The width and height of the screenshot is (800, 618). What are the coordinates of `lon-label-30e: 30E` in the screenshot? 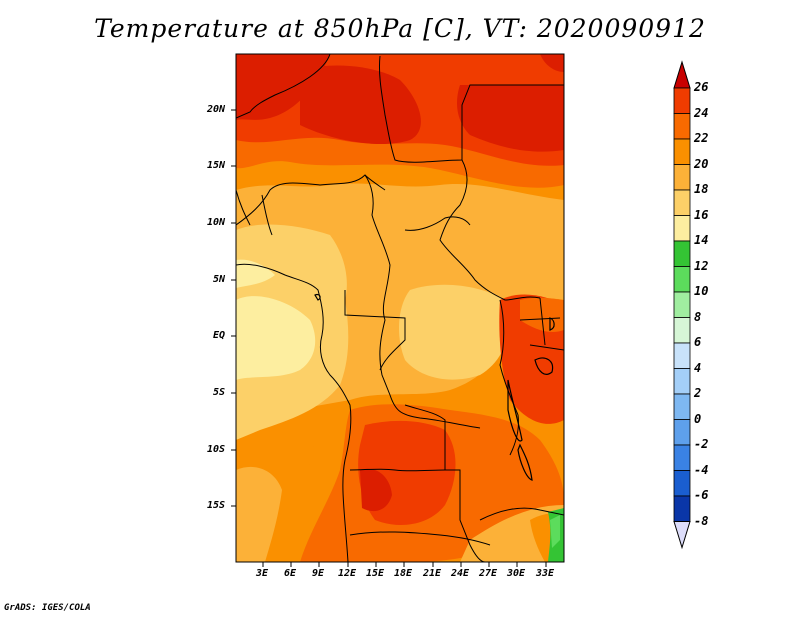 It's located at (516, 573).